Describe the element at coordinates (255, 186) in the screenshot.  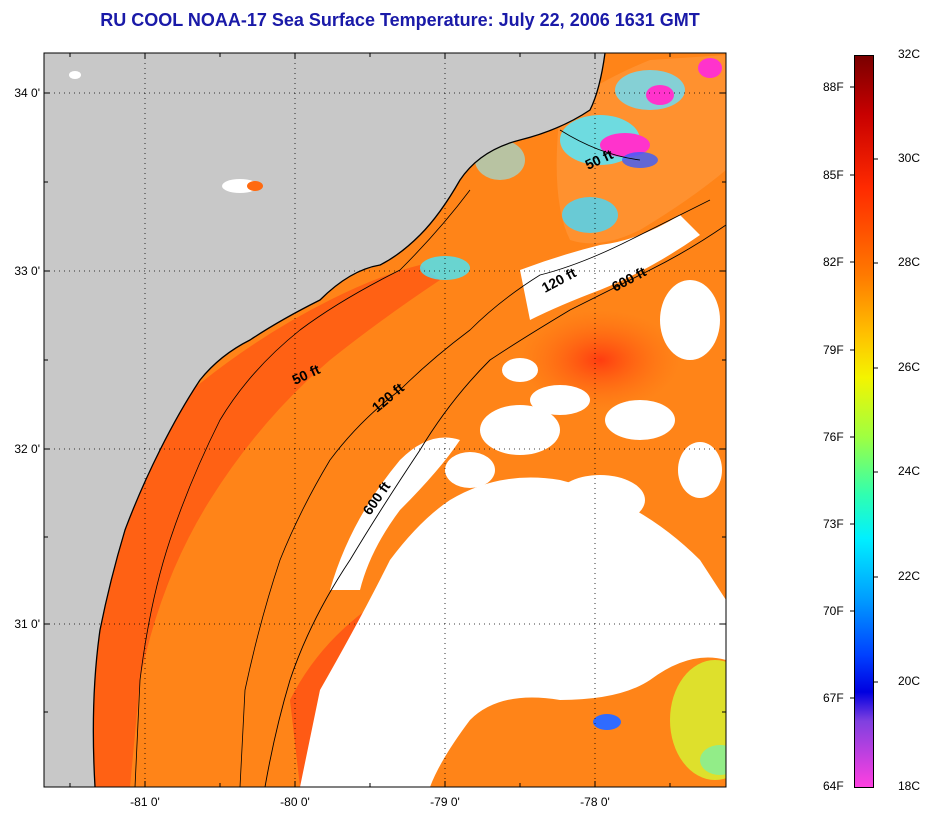
I see `inland-lake-warm` at that location.